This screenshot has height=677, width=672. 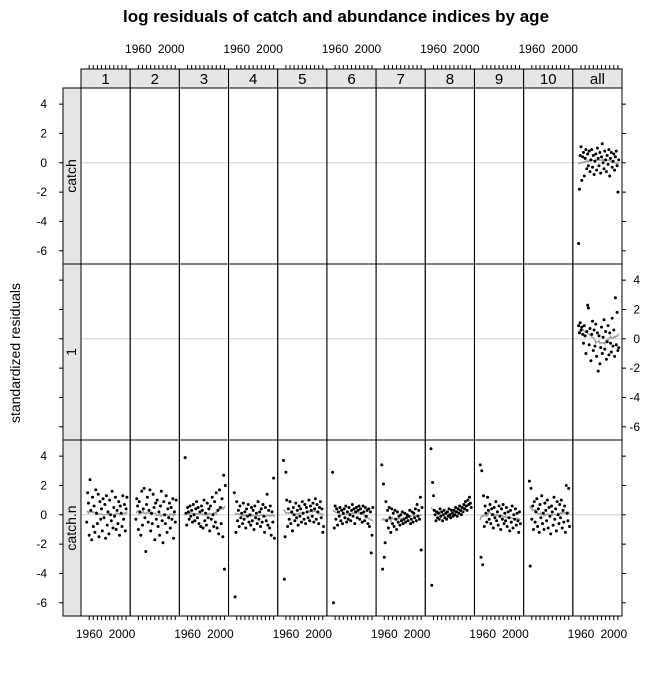 I want to click on strip-label-age-4: 4, so click(x=253, y=79).